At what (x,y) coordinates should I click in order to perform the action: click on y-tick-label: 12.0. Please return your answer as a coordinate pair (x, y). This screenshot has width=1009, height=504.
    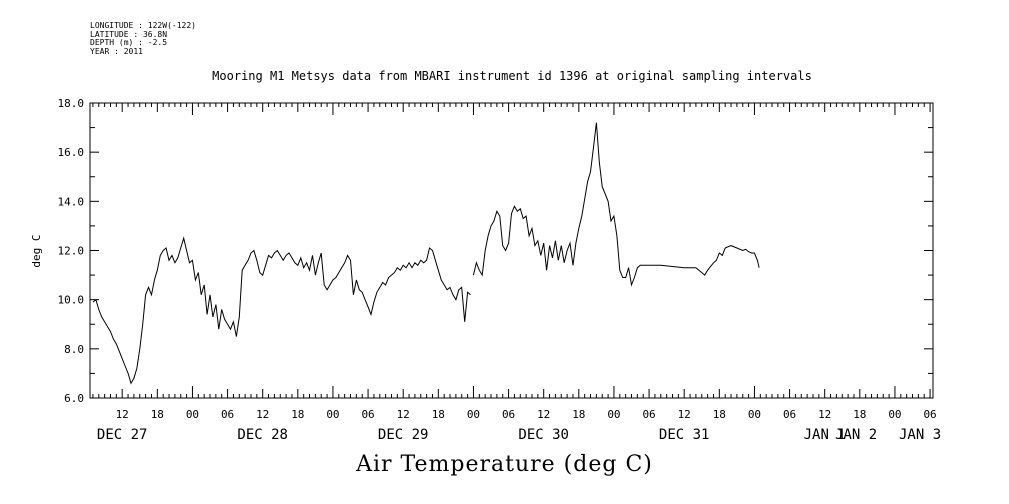
    Looking at the image, I should click on (71, 251).